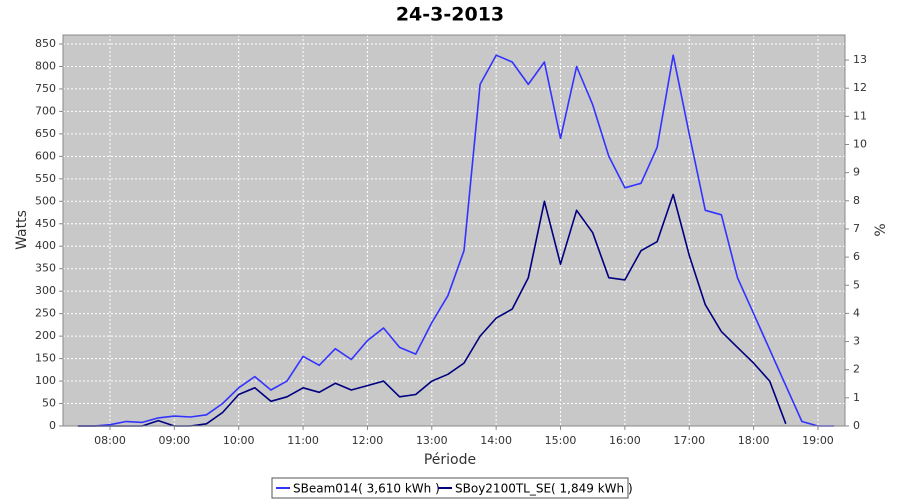  I want to click on y2-axis-label: %, so click(881, 229).